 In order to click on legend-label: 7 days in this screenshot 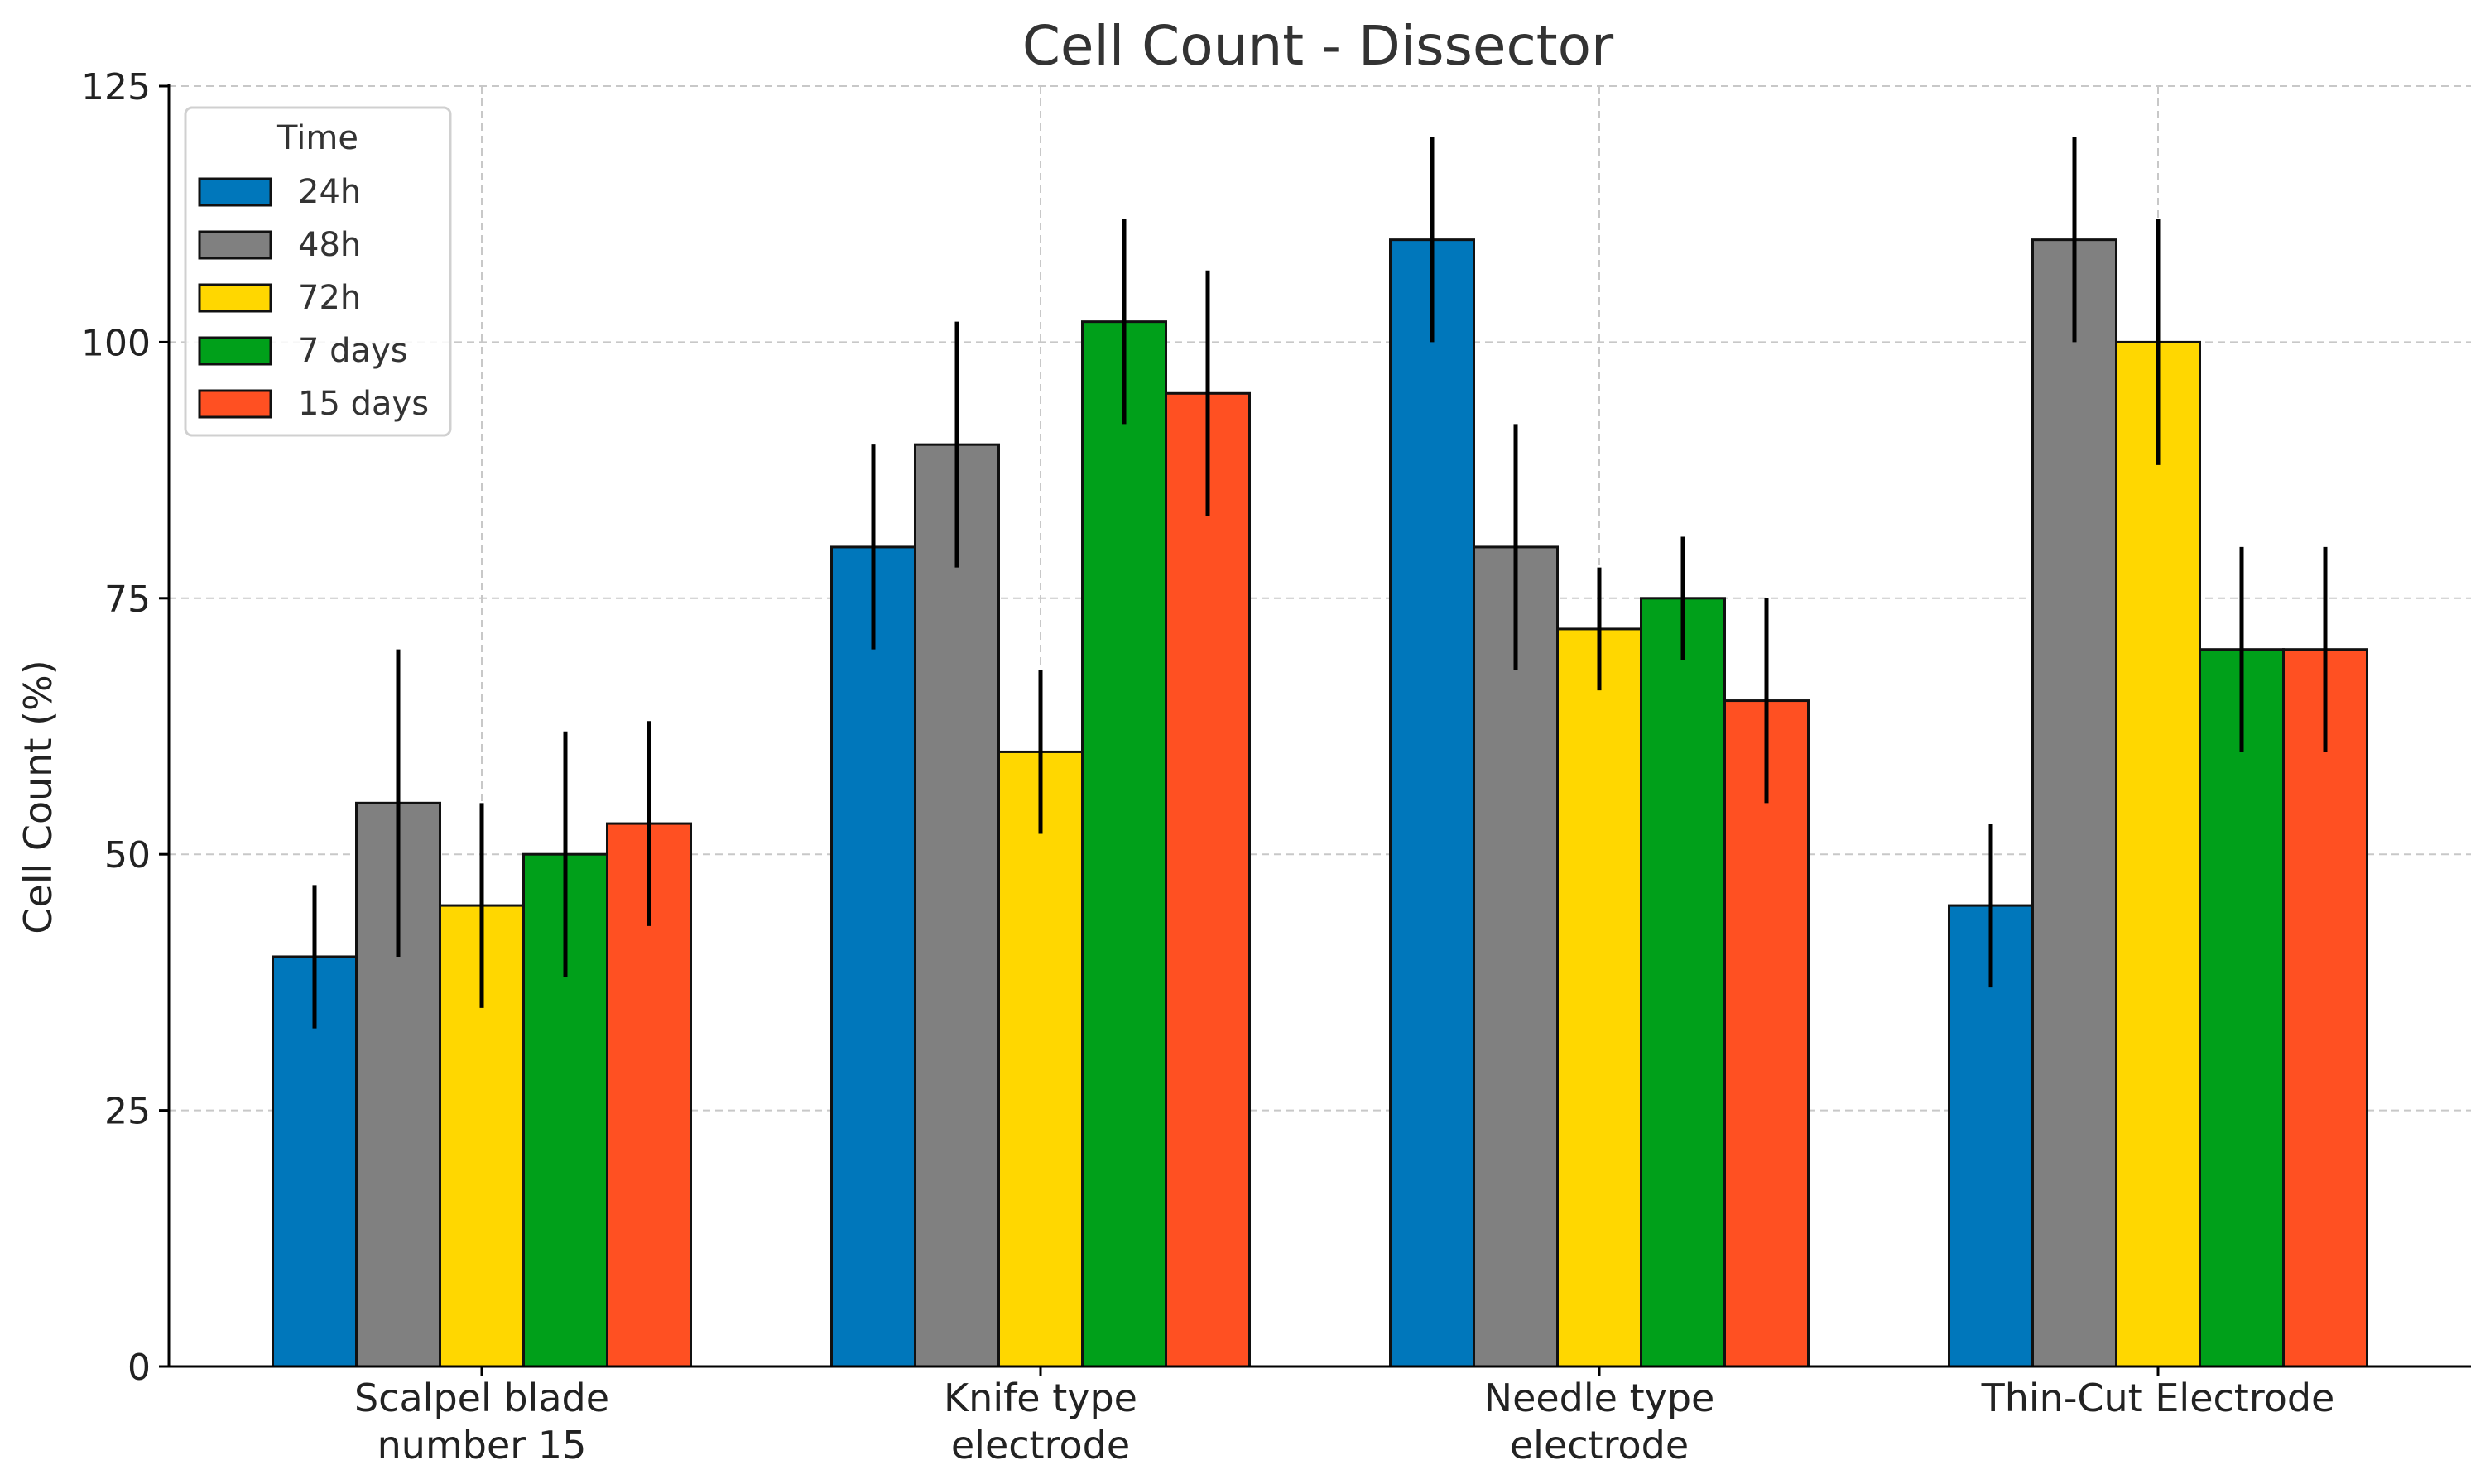, I will do `click(353, 351)`.